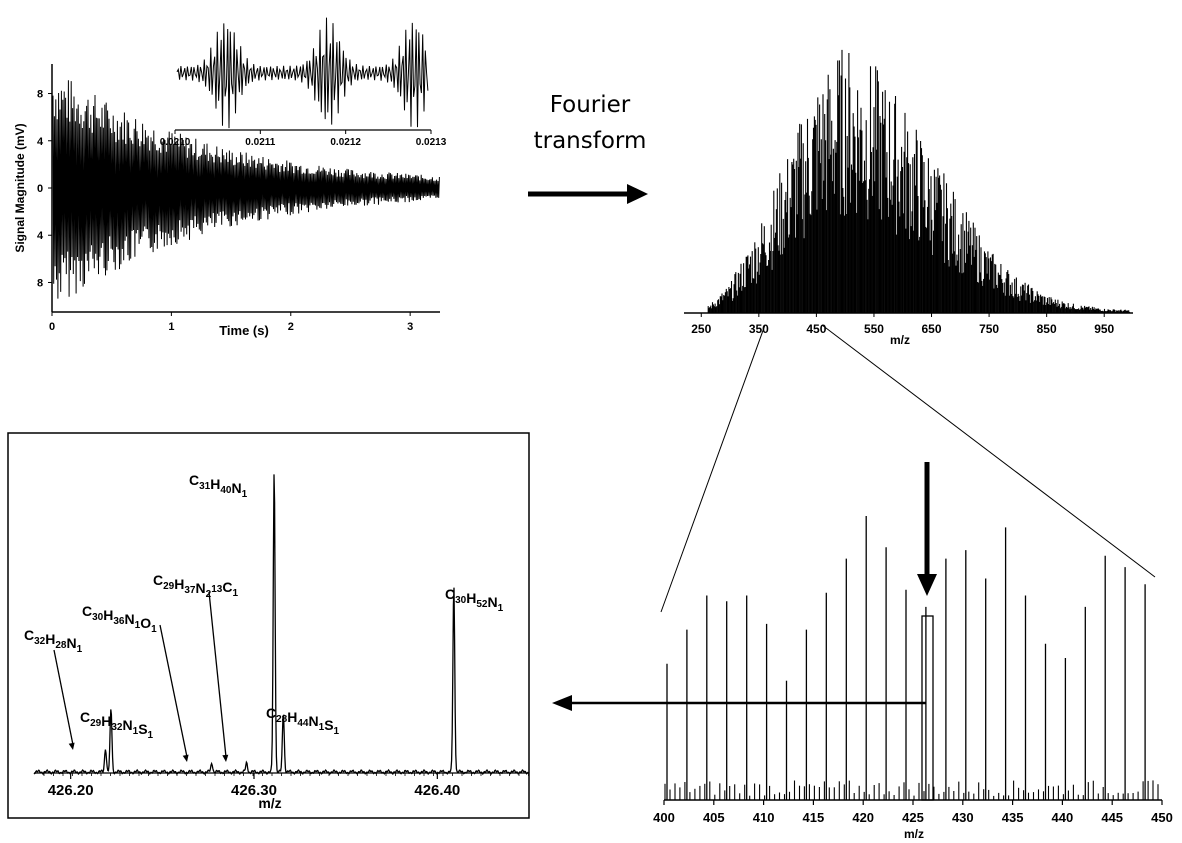 The width and height of the screenshot is (1182, 843). What do you see at coordinates (482, 604) in the screenshot?
I see `formula-subscript: 52` at bounding box center [482, 604].